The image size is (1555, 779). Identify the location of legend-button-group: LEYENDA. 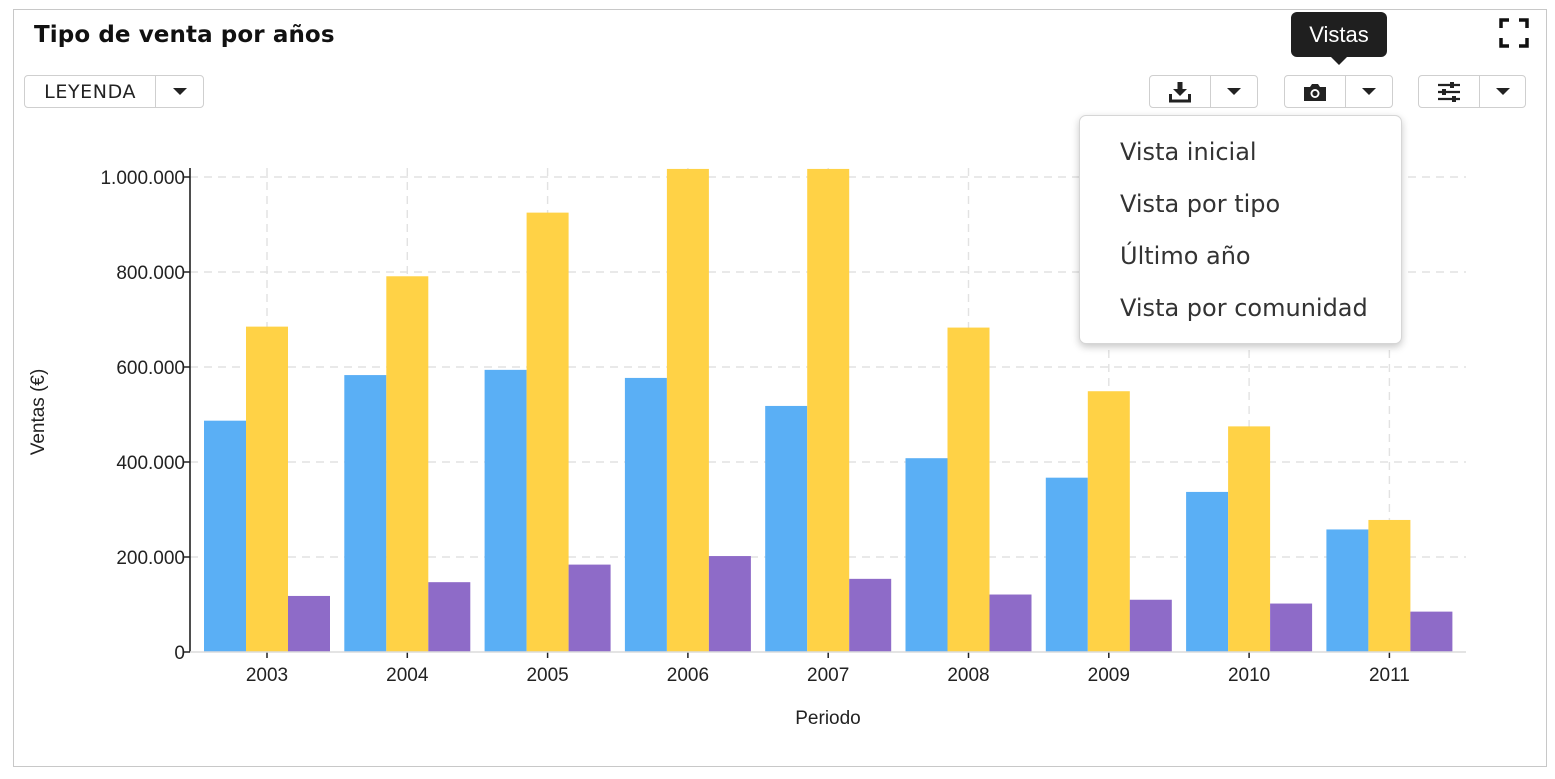
(114, 91).